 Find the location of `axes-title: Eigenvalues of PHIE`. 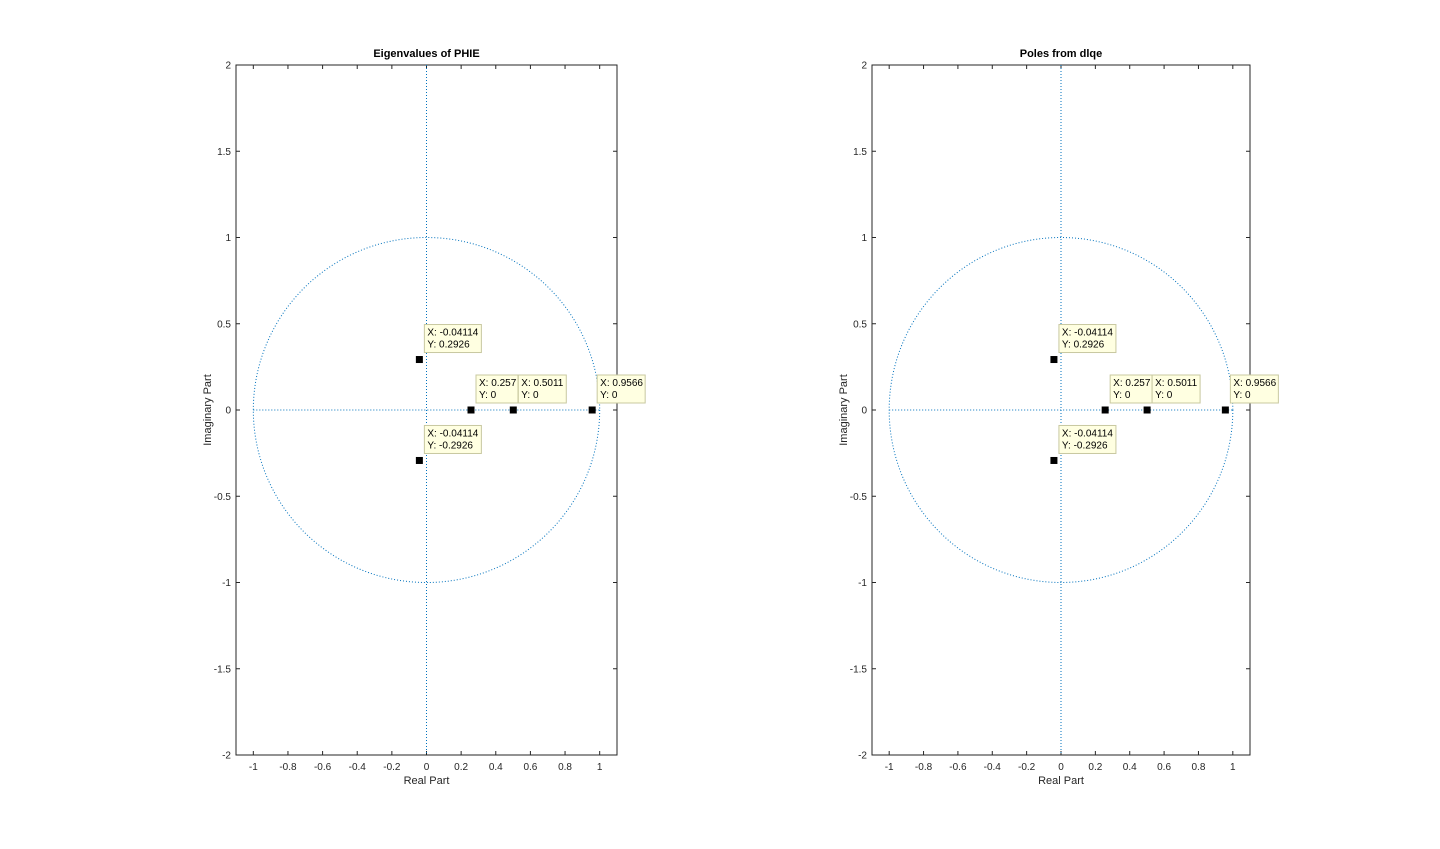

axes-title: Eigenvalues of PHIE is located at coordinates (426, 54).